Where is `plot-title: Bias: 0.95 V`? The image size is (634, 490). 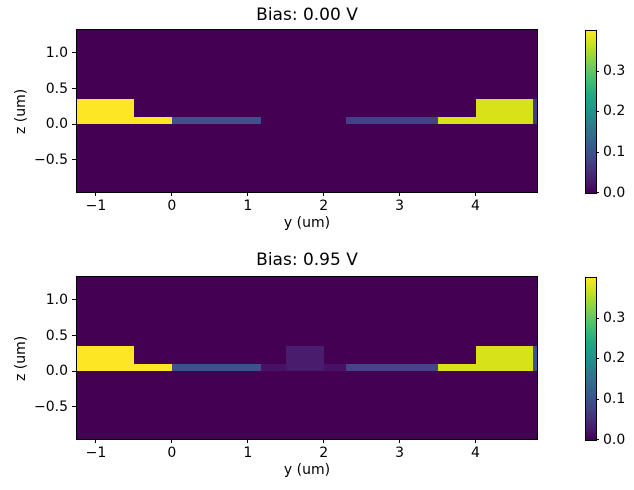 plot-title: Bias: 0.95 V is located at coordinates (307, 260).